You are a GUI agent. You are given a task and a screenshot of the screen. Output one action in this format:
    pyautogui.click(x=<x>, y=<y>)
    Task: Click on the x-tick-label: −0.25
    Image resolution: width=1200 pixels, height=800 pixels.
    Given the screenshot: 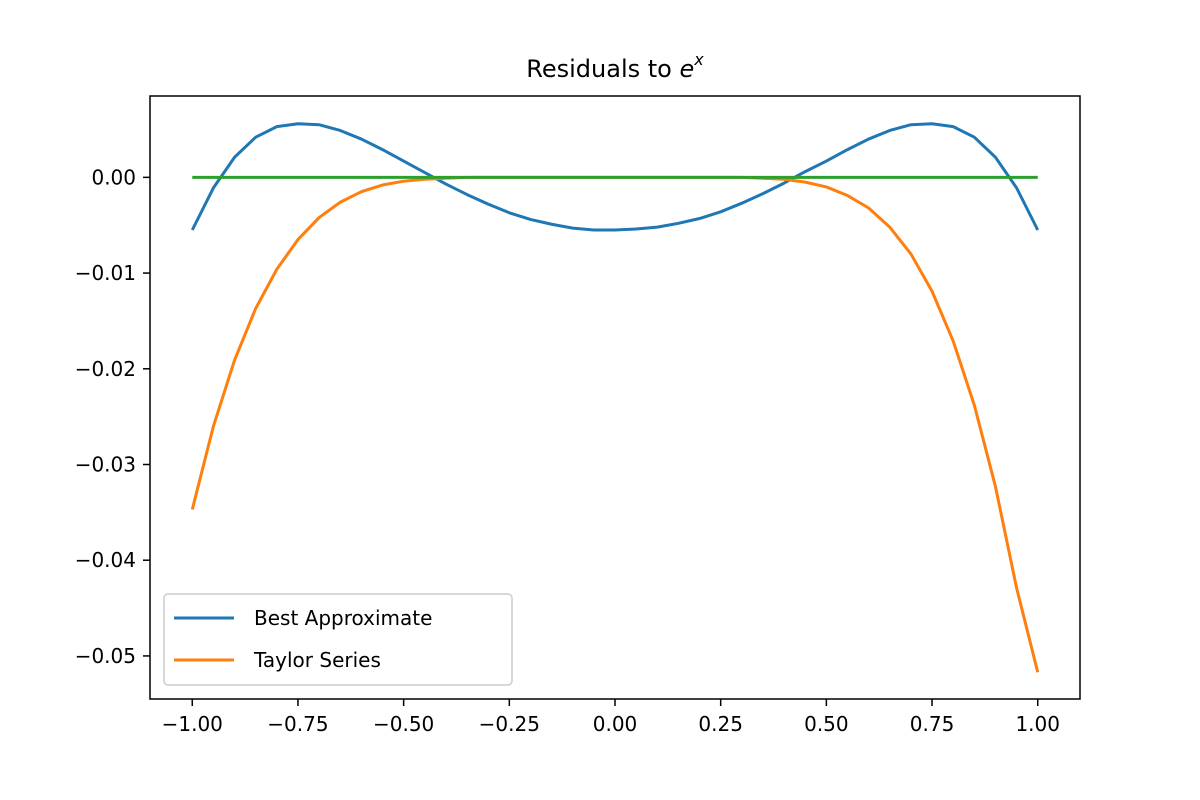 What is the action you would take?
    pyautogui.click(x=509, y=724)
    